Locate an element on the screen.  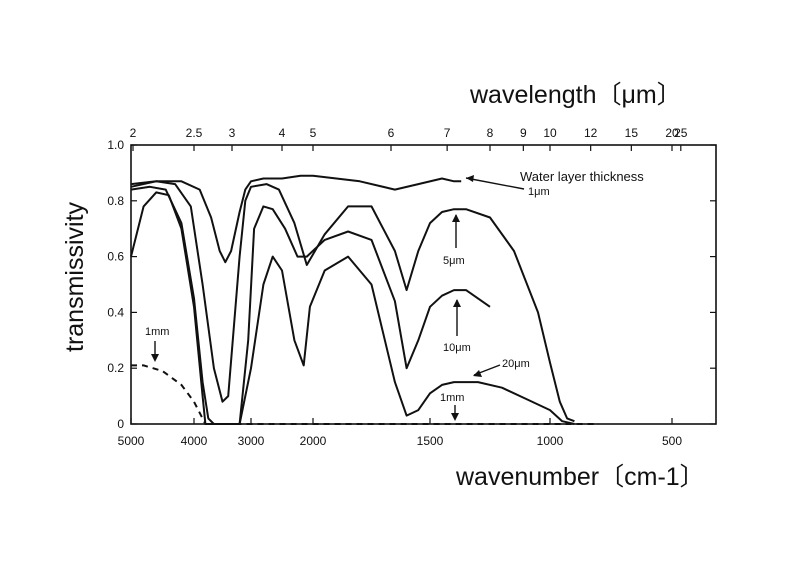
x-tick-label: 2000 is located at coordinates (313, 441).